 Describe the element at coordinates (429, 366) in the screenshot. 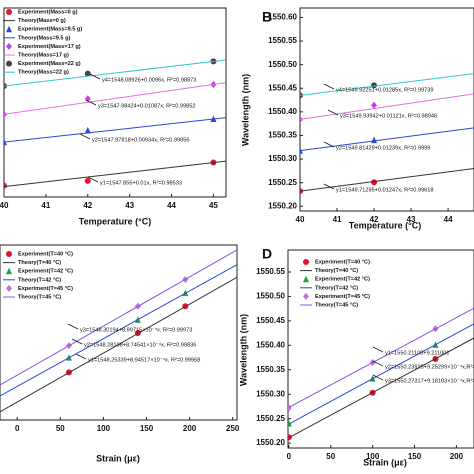

I see `annotation: y2=1550.23925+9.25299×10⁻⁴x,R²=0.9993` at that location.